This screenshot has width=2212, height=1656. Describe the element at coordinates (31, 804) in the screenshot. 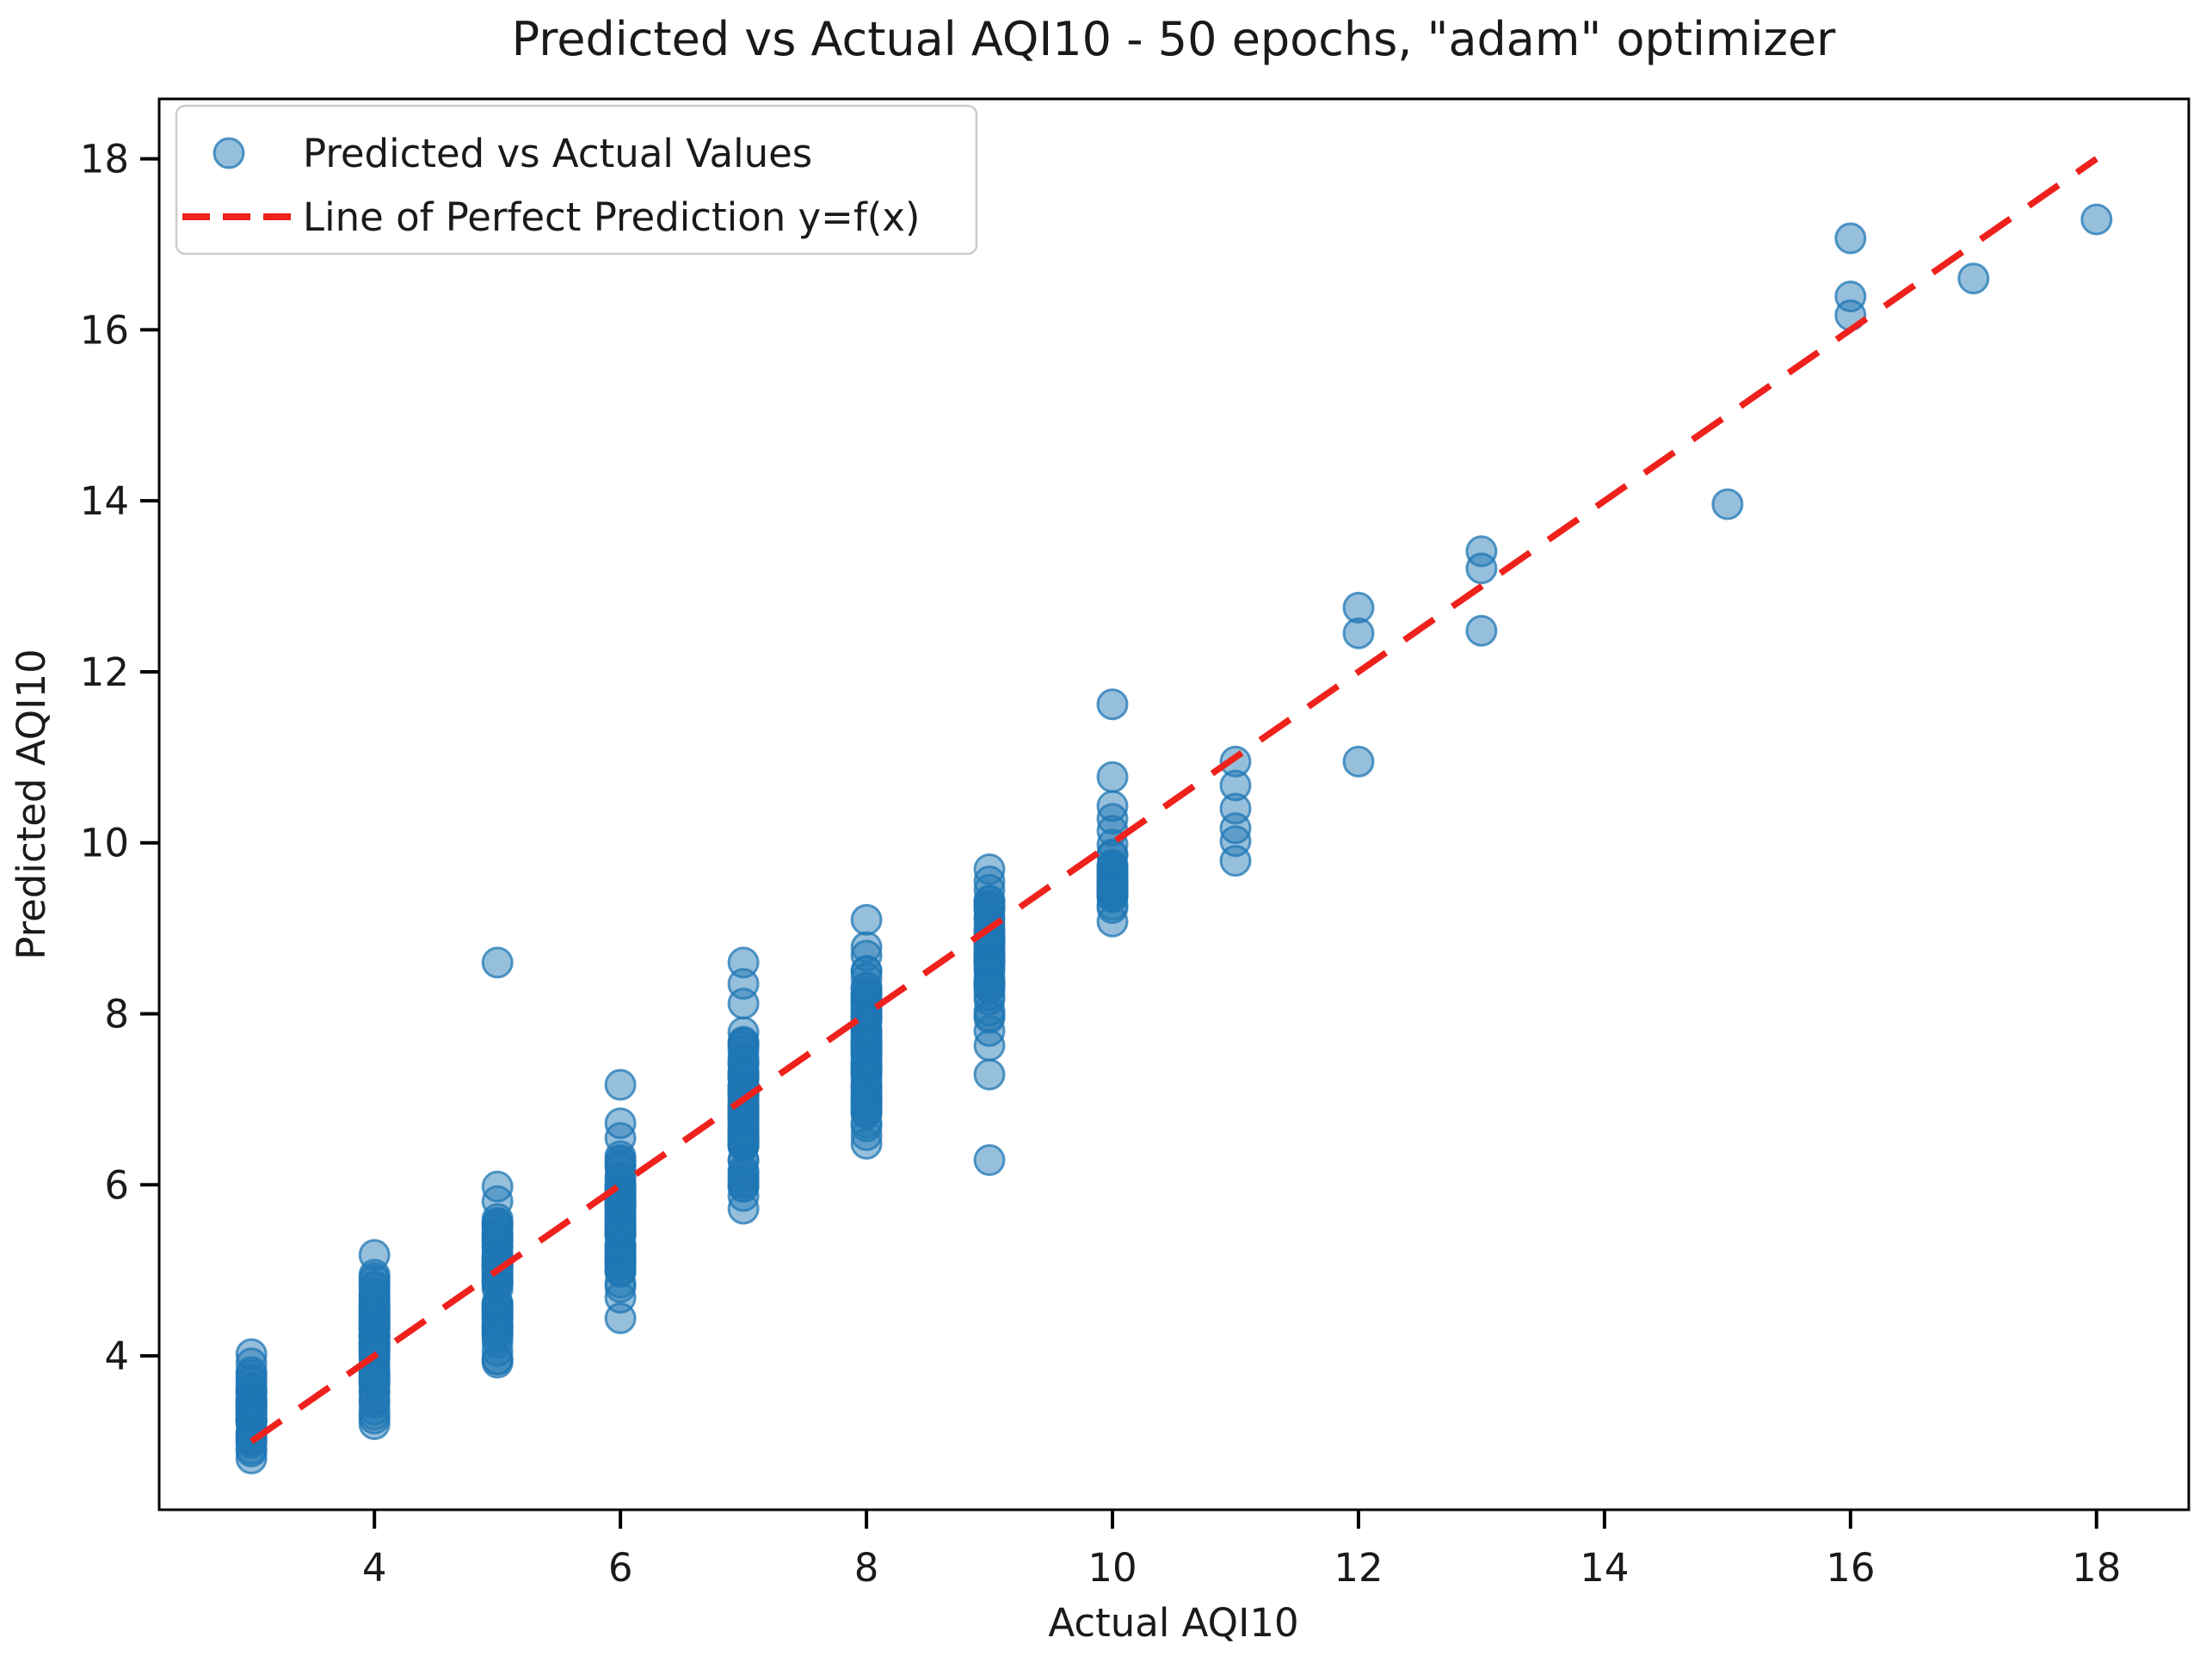

I see `y-axis-label: Predicted AQI10` at that location.